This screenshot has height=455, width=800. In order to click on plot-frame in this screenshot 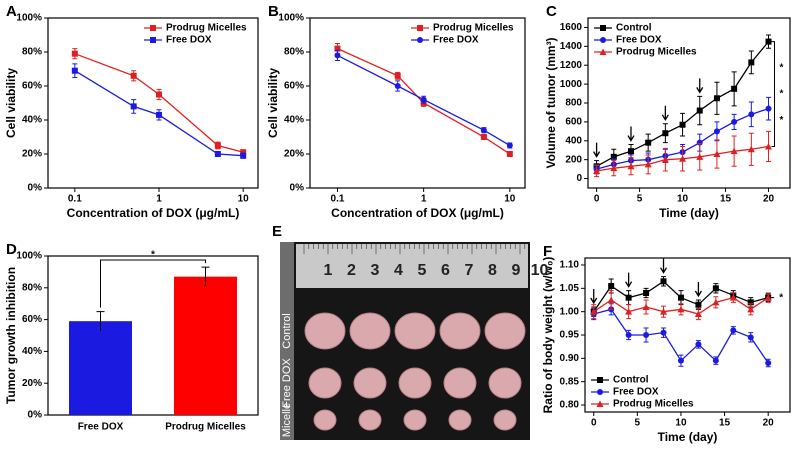, I will do `click(417, 103)`.